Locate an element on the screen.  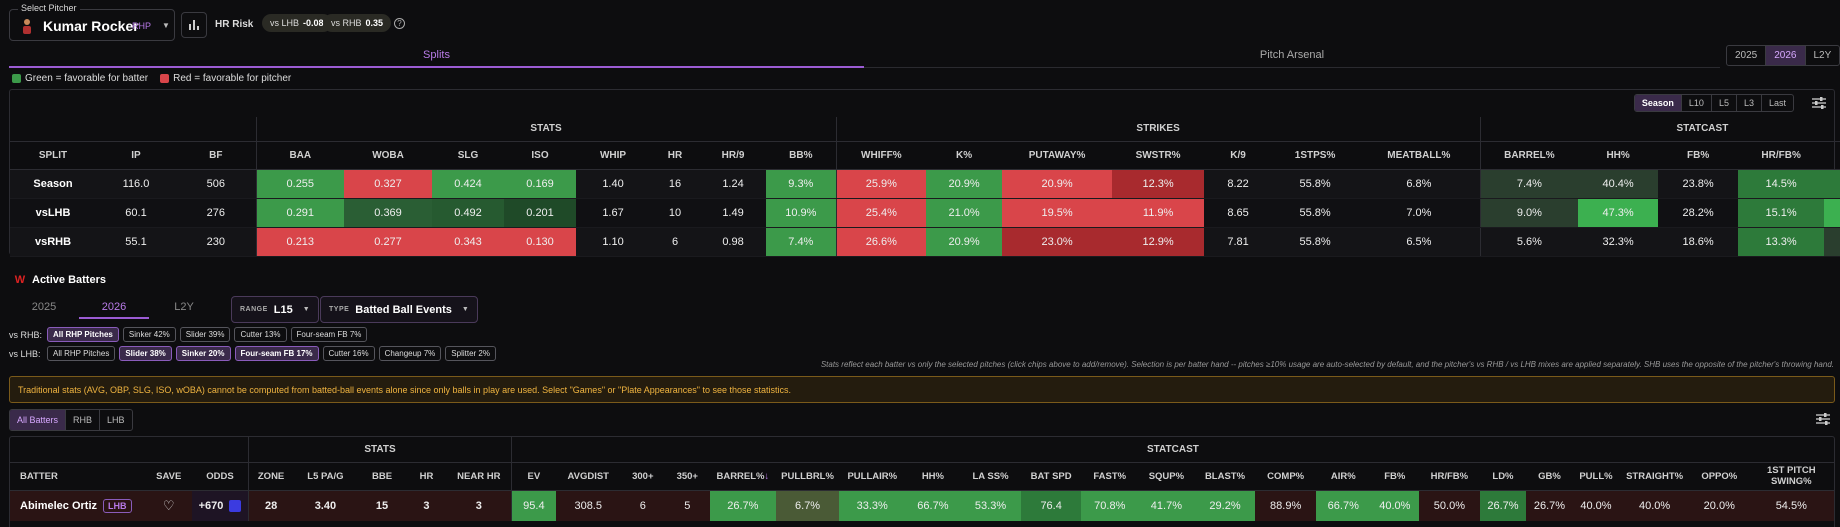
column-header-save: SAVE is located at coordinates (168, 476).